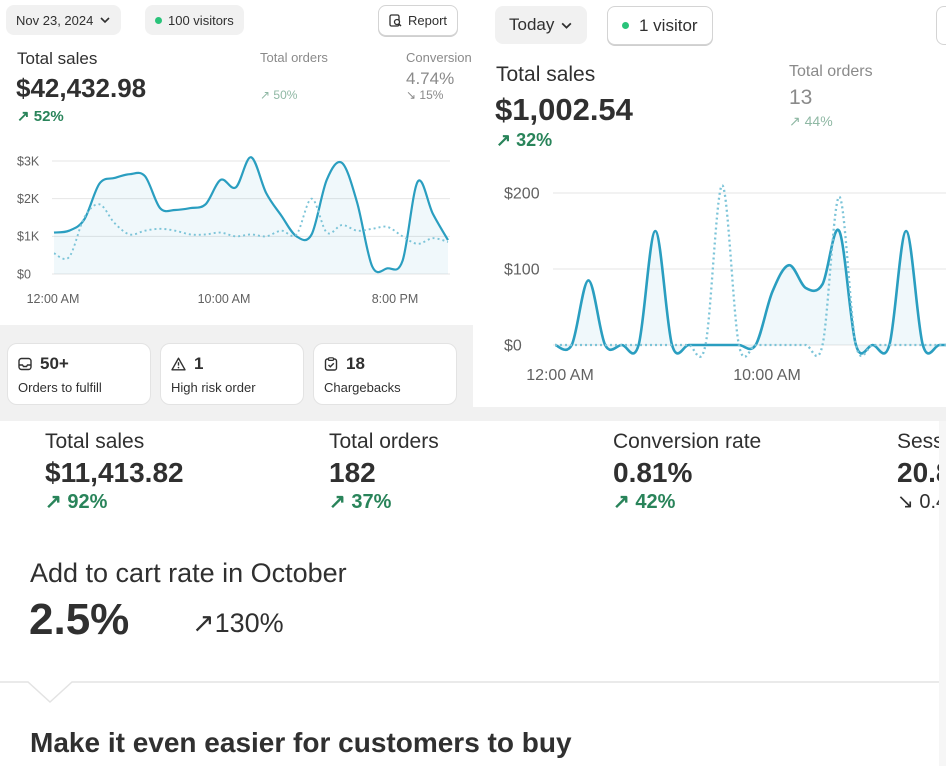 The width and height of the screenshot is (946, 766). I want to click on metric-change: ↗ 42%, so click(687, 501).